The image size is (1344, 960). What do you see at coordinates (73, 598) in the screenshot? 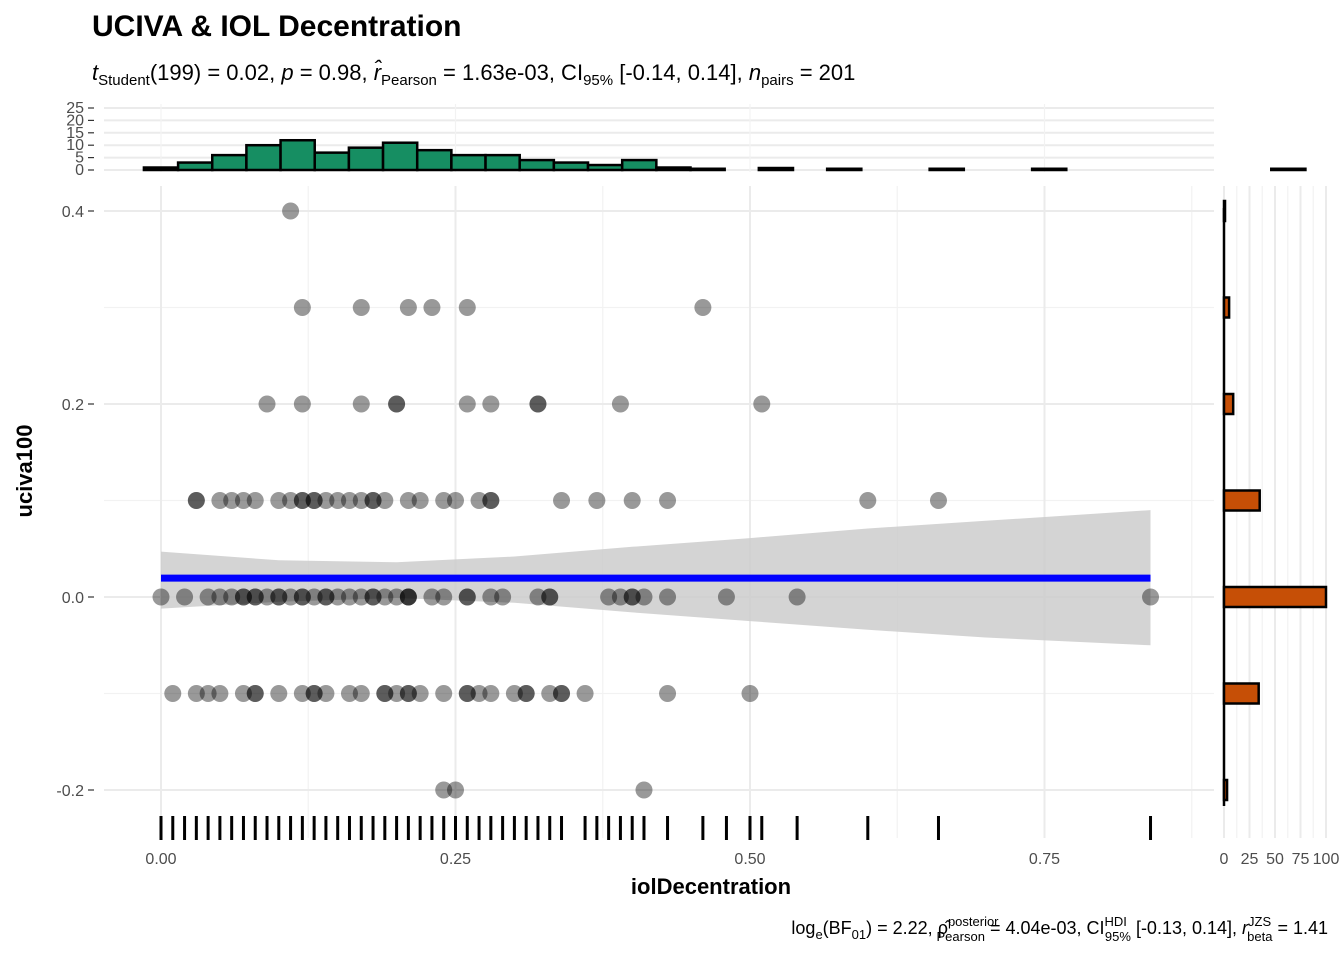
I see `y-tick-label: 0.0` at bounding box center [73, 598].